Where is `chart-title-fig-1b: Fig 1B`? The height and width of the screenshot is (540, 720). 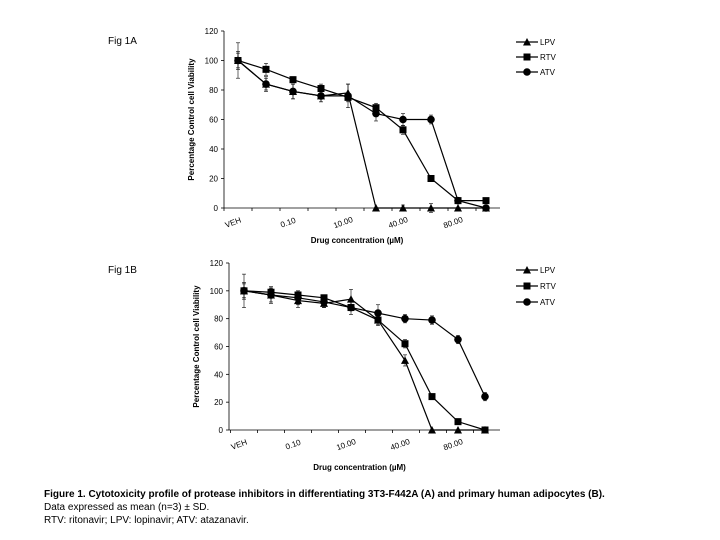 chart-title-fig-1b: Fig 1B is located at coordinates (122, 270).